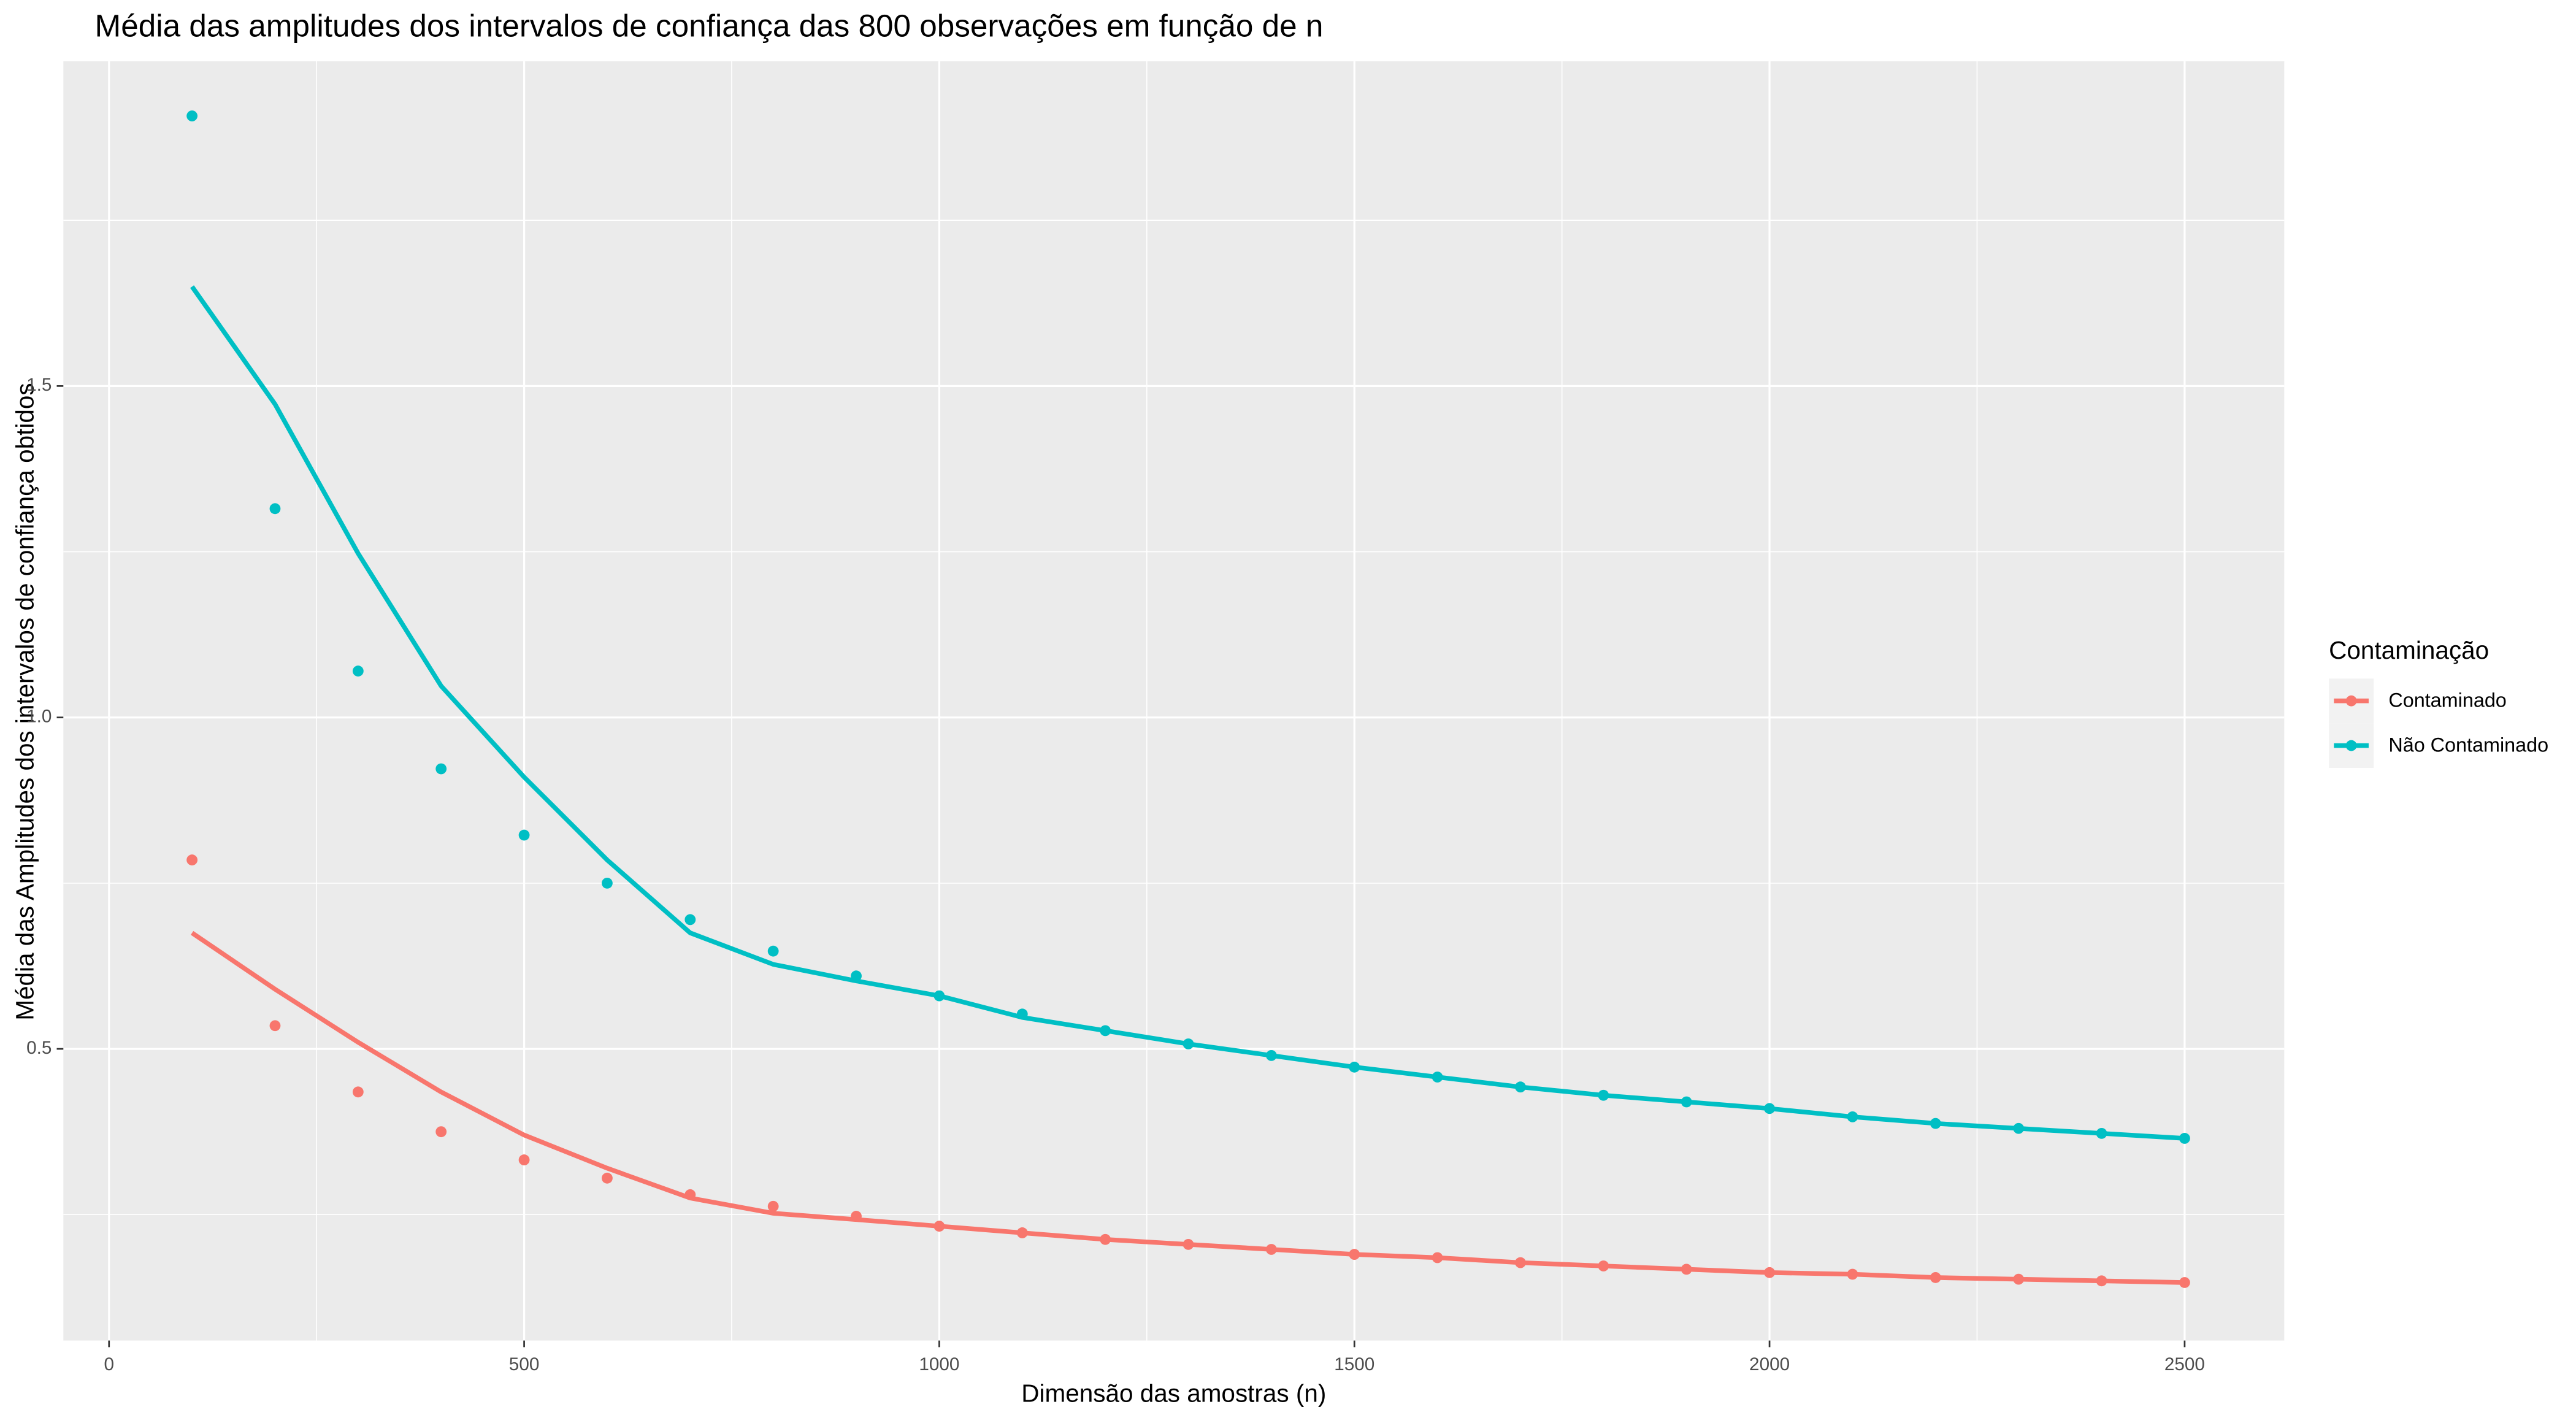  Describe the element at coordinates (1173, 1393) in the screenshot. I see `x-axis-title: Dimensão das amostras (n)` at that location.